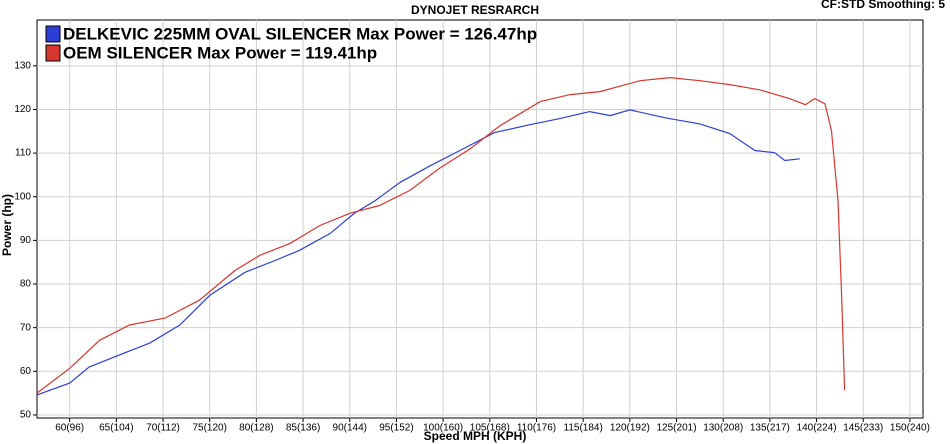 Image resolution: width=950 pixels, height=444 pixels. Describe the element at coordinates (116, 428) in the screenshot. I see `x-tick-label: 65(104)` at that location.